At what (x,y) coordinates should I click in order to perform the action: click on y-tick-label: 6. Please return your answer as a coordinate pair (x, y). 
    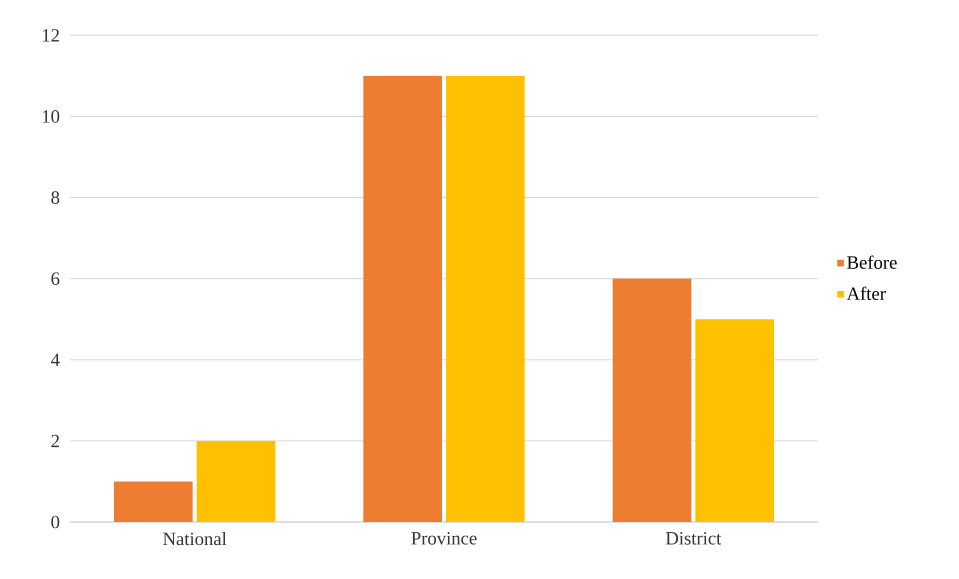
    Looking at the image, I should click on (55, 278).